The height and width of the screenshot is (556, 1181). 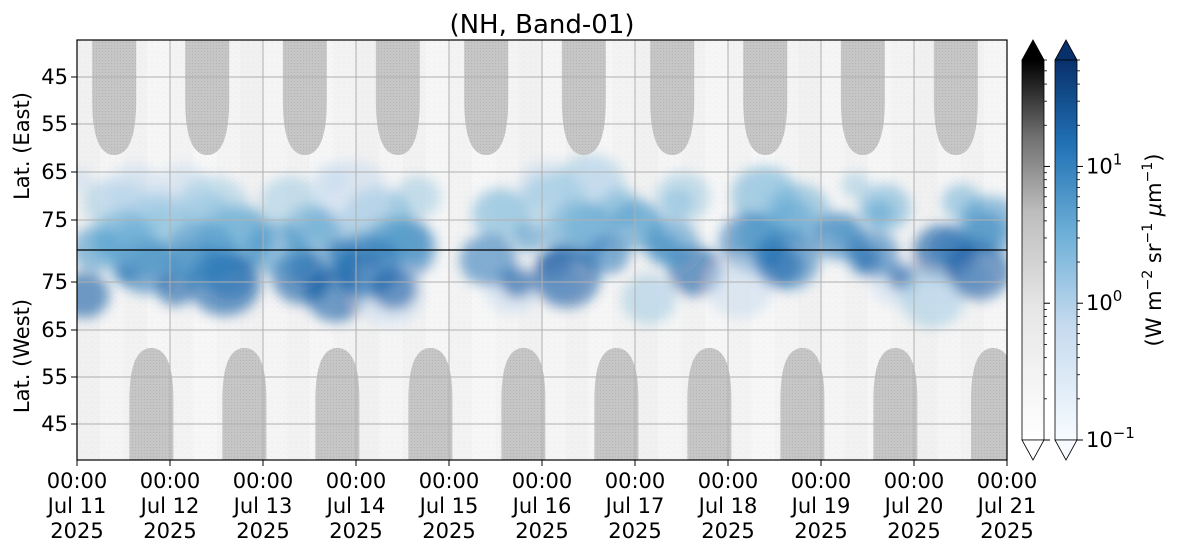 I want to click on x-tick-label: 00:00 Jul 12 2025, so click(x=170, y=506).